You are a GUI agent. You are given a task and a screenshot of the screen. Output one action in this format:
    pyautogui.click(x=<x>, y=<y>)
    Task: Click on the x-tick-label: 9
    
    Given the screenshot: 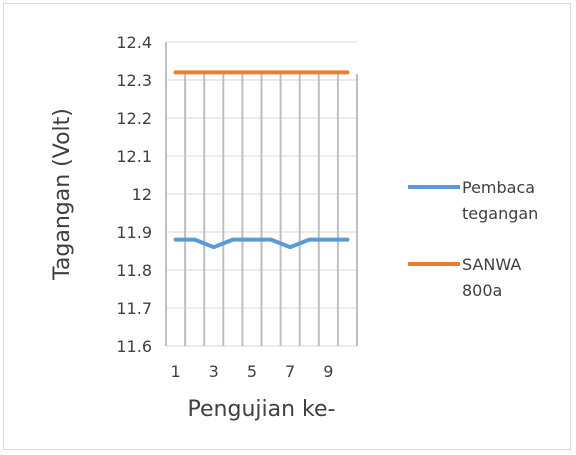 What is the action you would take?
    pyautogui.click(x=328, y=371)
    